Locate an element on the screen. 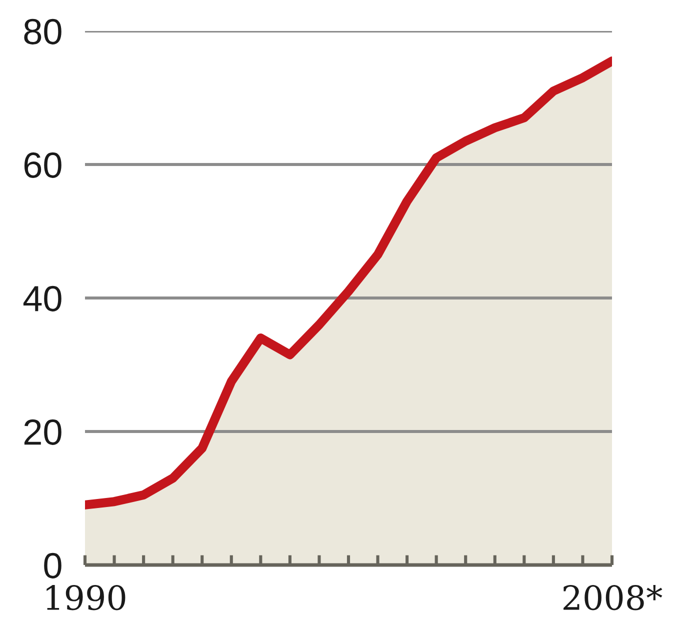  y-tick-label: 60 is located at coordinates (43, 165).